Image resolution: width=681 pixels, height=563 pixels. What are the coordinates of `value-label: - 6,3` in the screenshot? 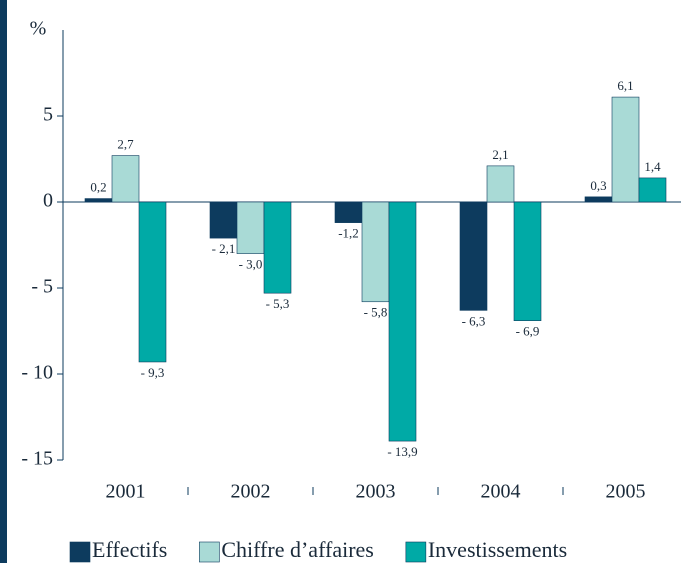 It's located at (474, 320).